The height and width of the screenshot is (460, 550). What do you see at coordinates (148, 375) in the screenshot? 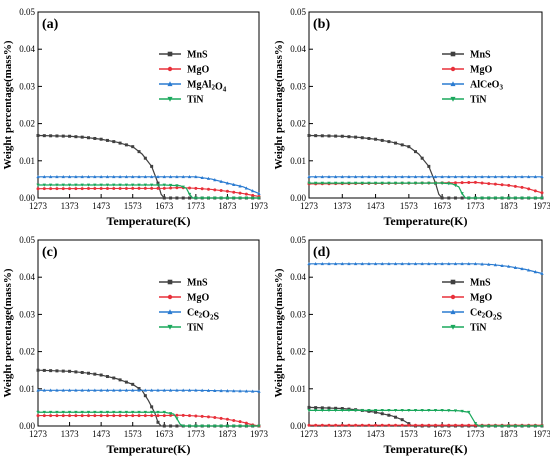
I see `series-tin: TiN` at bounding box center [148, 375].